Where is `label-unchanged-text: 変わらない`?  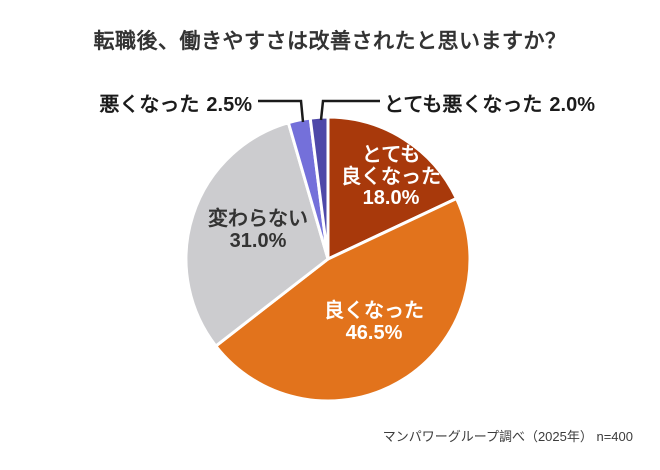 label-unchanged-text: 変わらない is located at coordinates (258, 219).